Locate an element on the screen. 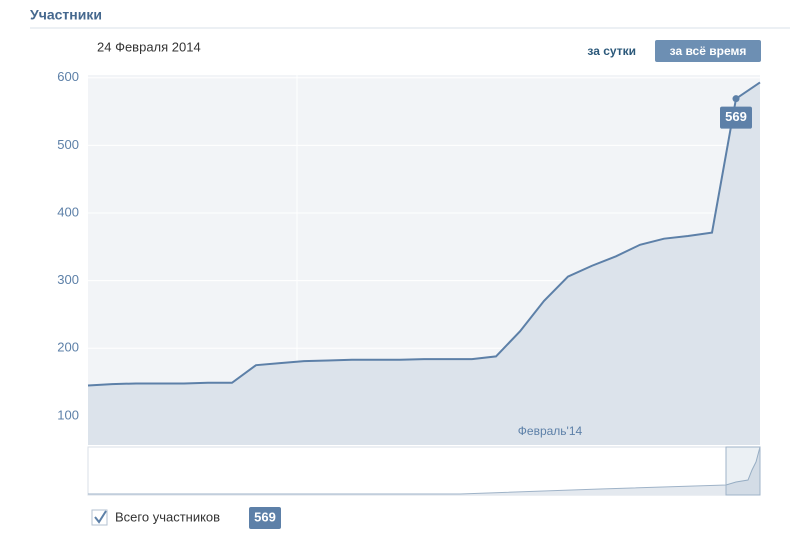 The width and height of the screenshot is (811, 542). y-tick-label: 200 is located at coordinates (68, 347).